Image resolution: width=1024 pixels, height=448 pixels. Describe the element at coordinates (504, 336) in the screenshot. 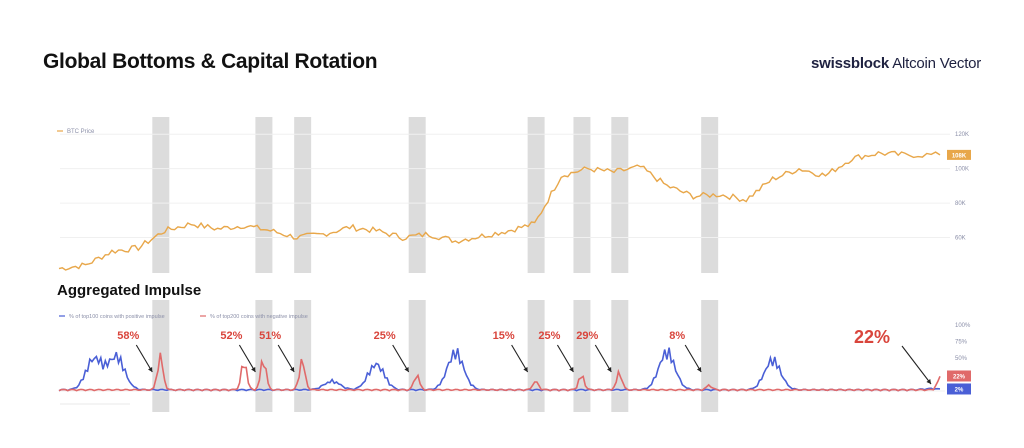

I see `impulse-annotation-label: 15%` at that location.